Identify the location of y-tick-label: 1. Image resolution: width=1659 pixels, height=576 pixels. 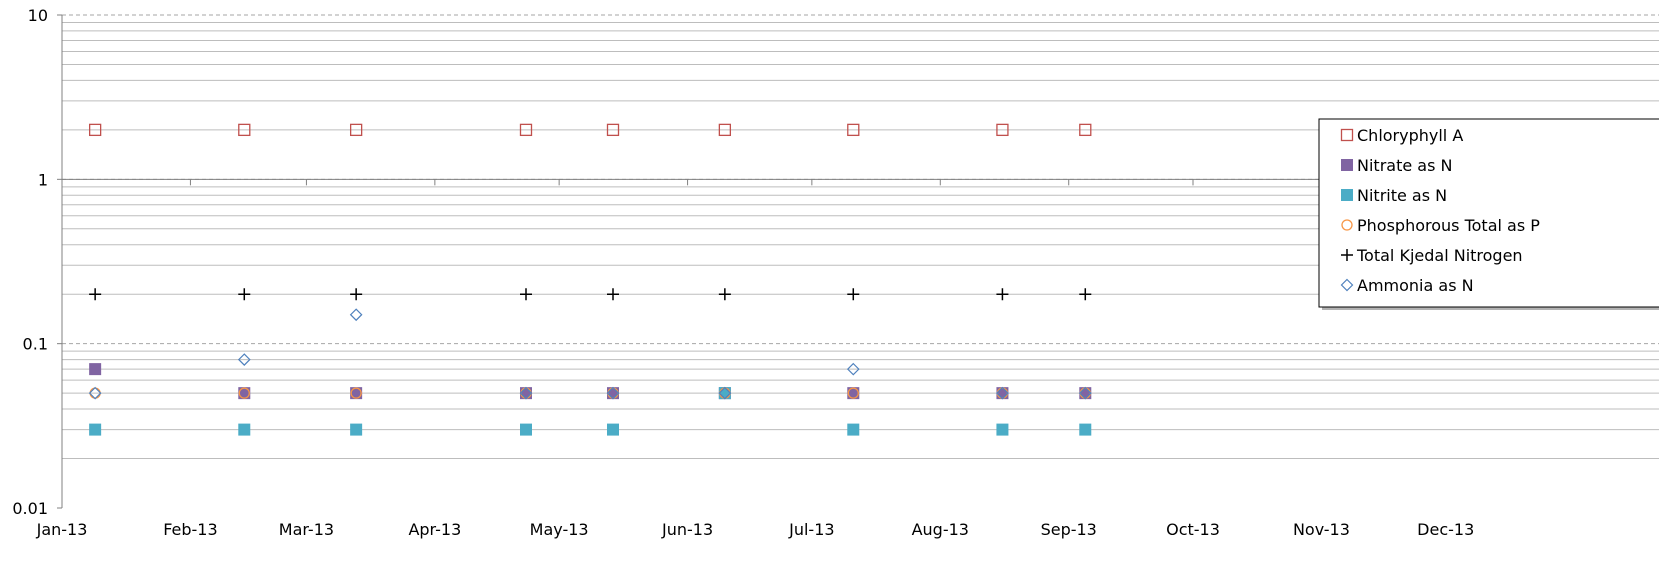
(43, 179).